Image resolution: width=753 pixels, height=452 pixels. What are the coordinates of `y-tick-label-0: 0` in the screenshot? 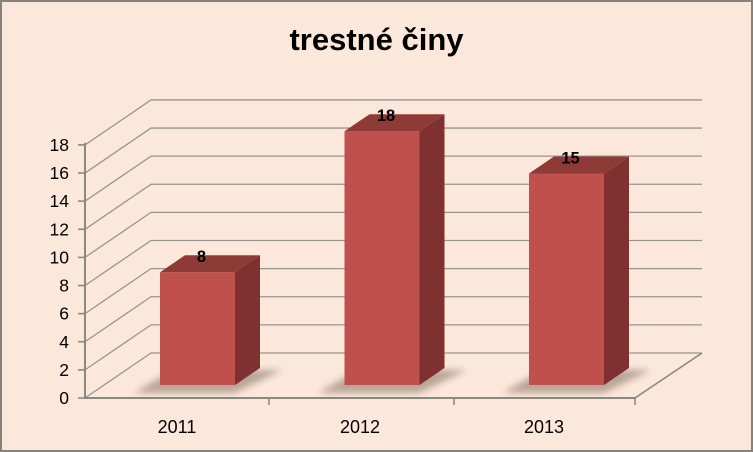 It's located at (64, 398).